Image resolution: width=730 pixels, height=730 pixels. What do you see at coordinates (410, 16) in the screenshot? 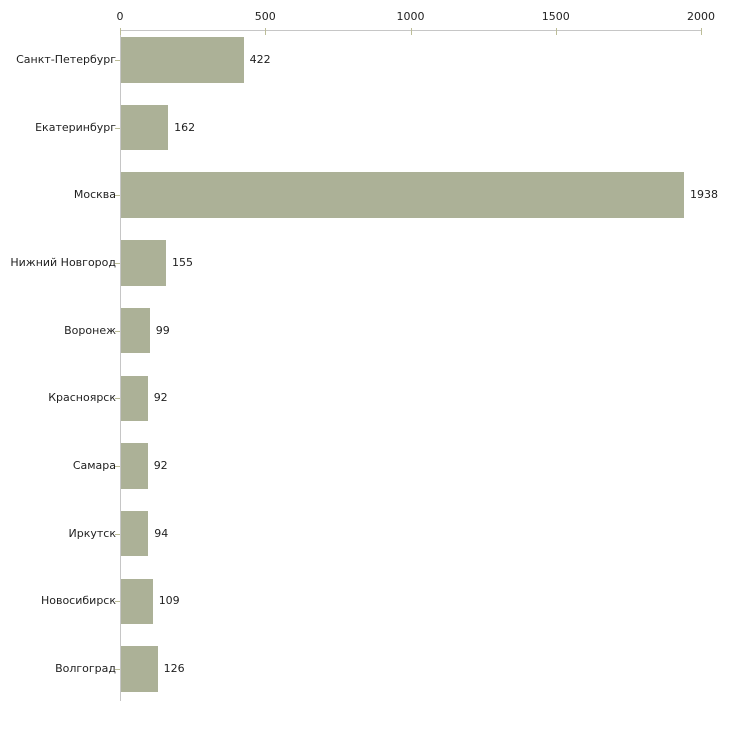
I see `x-tick-label: 1000` at bounding box center [410, 16].